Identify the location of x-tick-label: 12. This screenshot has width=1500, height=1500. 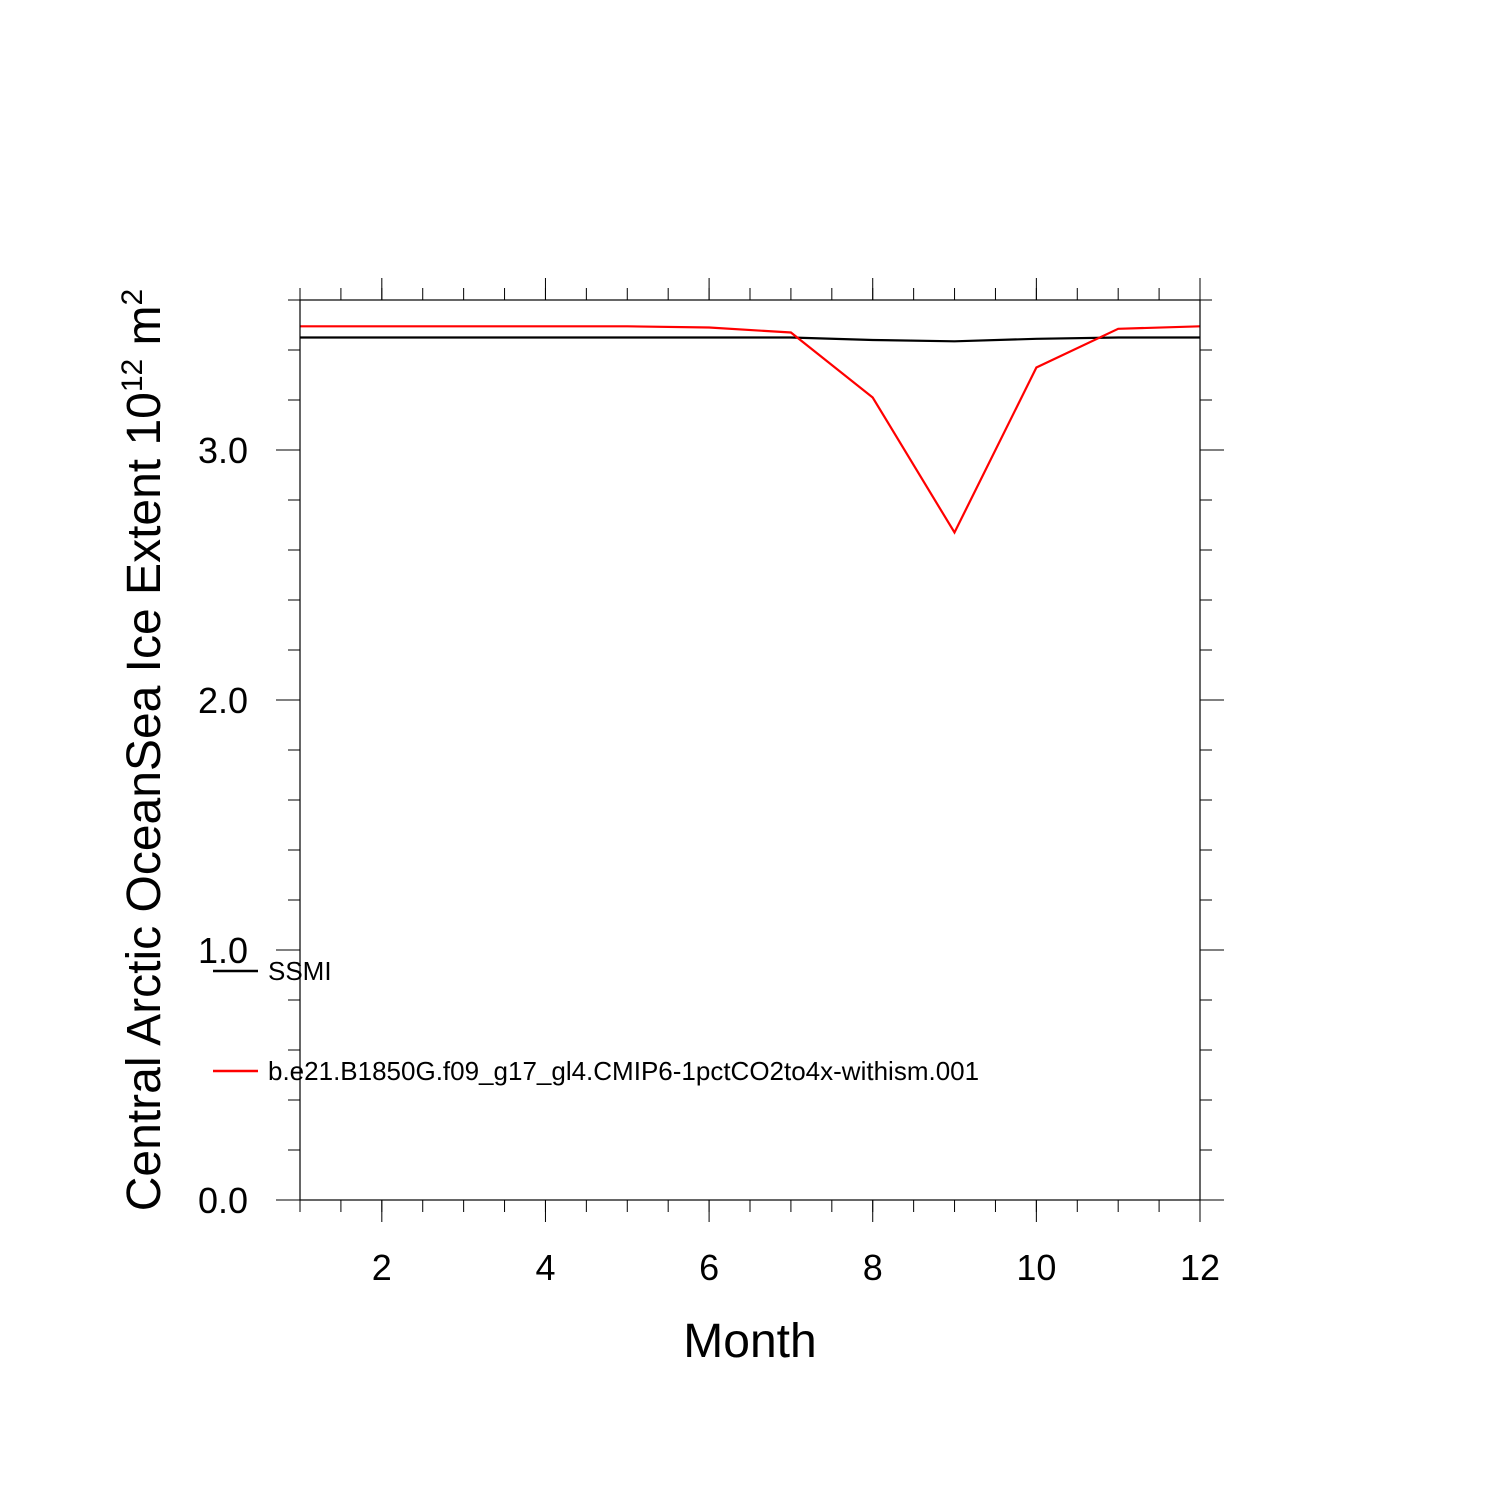
(1200, 1267).